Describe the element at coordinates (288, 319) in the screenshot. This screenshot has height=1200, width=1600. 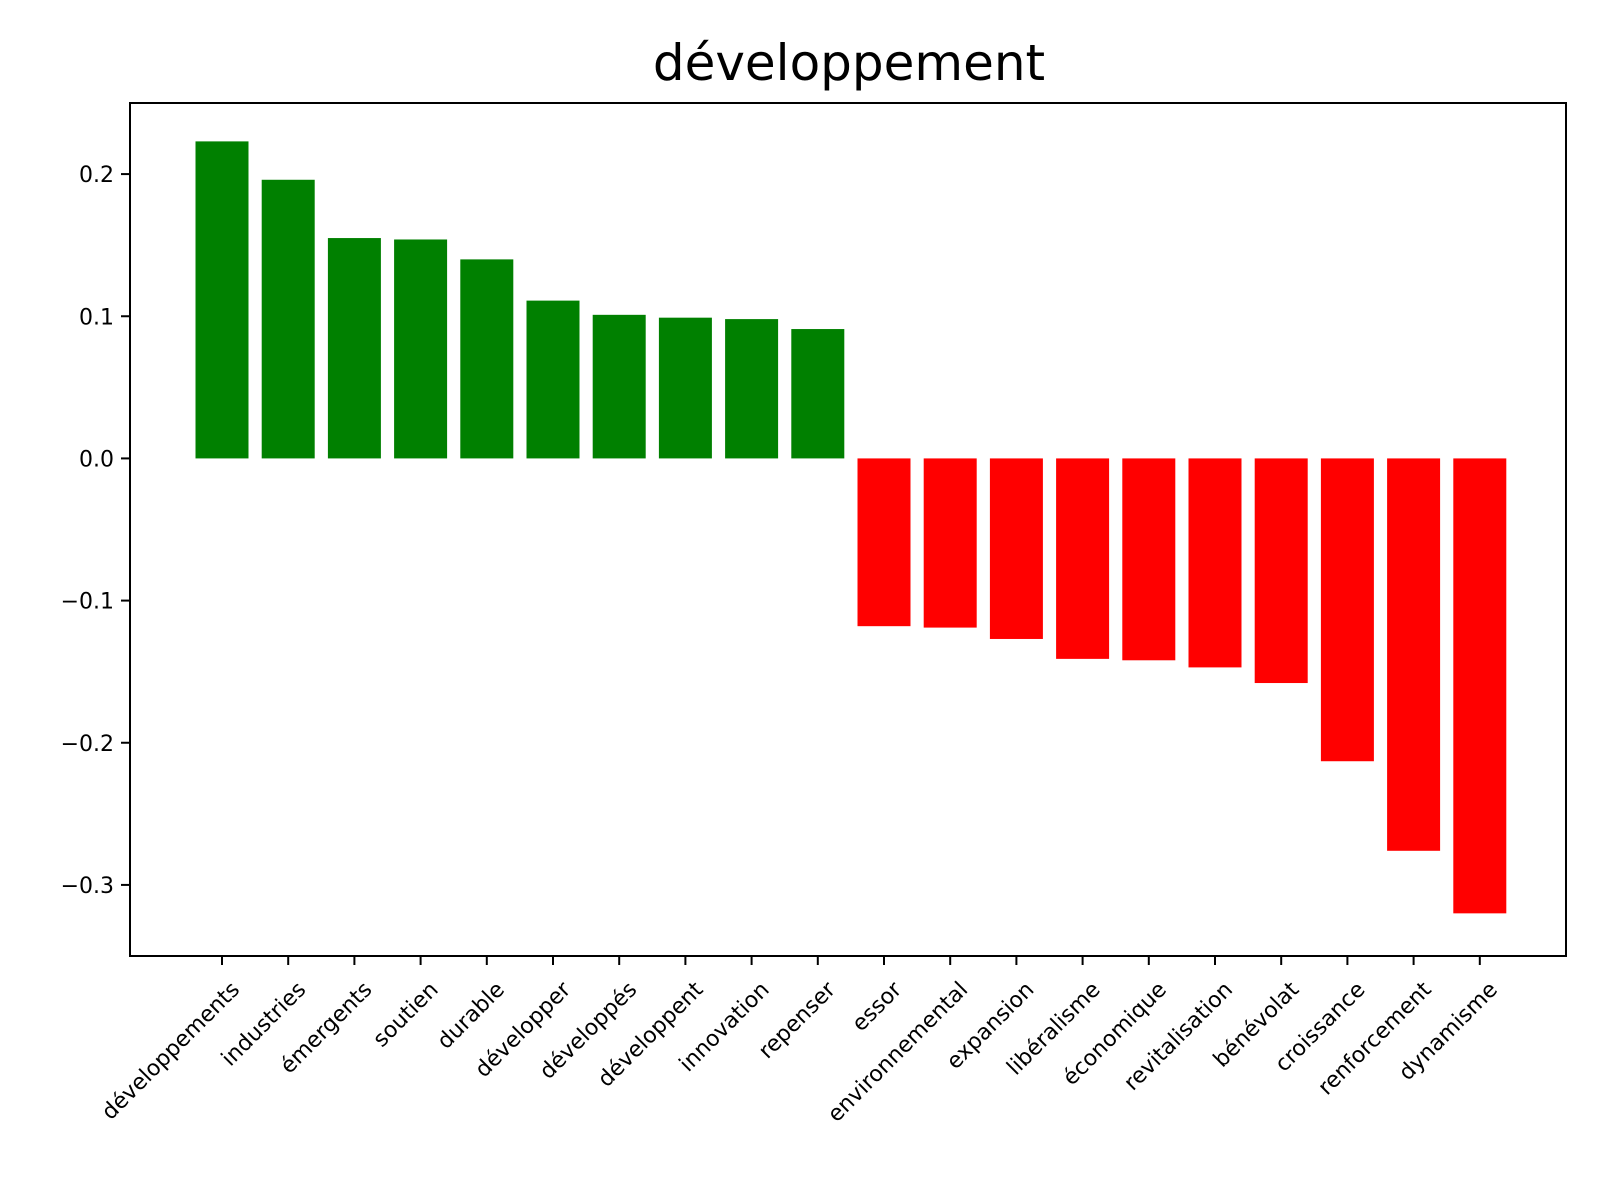
I see `bar-industries` at that location.